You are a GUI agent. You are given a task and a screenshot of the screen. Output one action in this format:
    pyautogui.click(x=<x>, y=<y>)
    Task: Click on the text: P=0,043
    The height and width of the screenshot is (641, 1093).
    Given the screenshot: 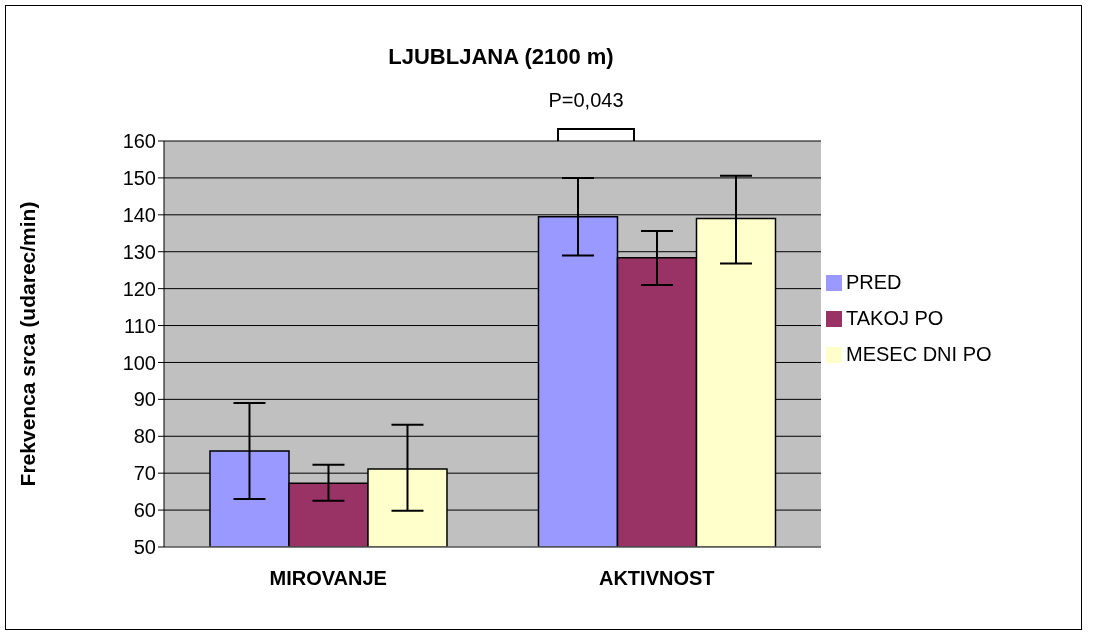 What is the action you would take?
    pyautogui.click(x=586, y=100)
    